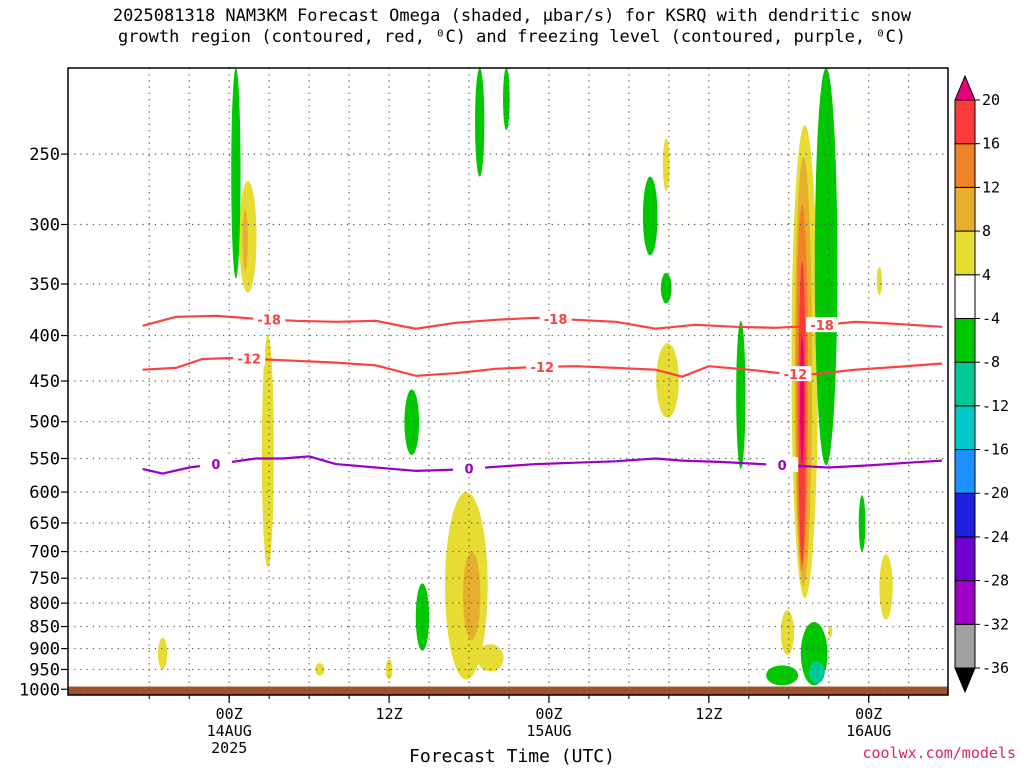 The width and height of the screenshot is (1024, 768). I want to click on y-tick-label: 650, so click(44, 524).